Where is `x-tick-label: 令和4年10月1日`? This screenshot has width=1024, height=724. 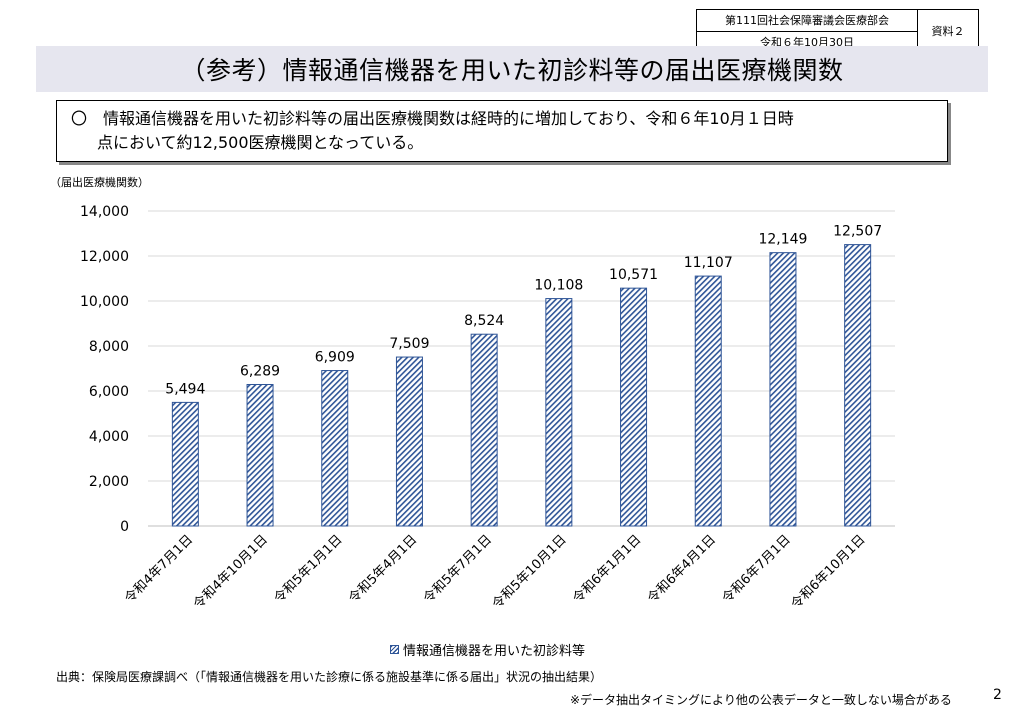
x-tick-label: 令和4年10月1日 is located at coordinates (231, 572).